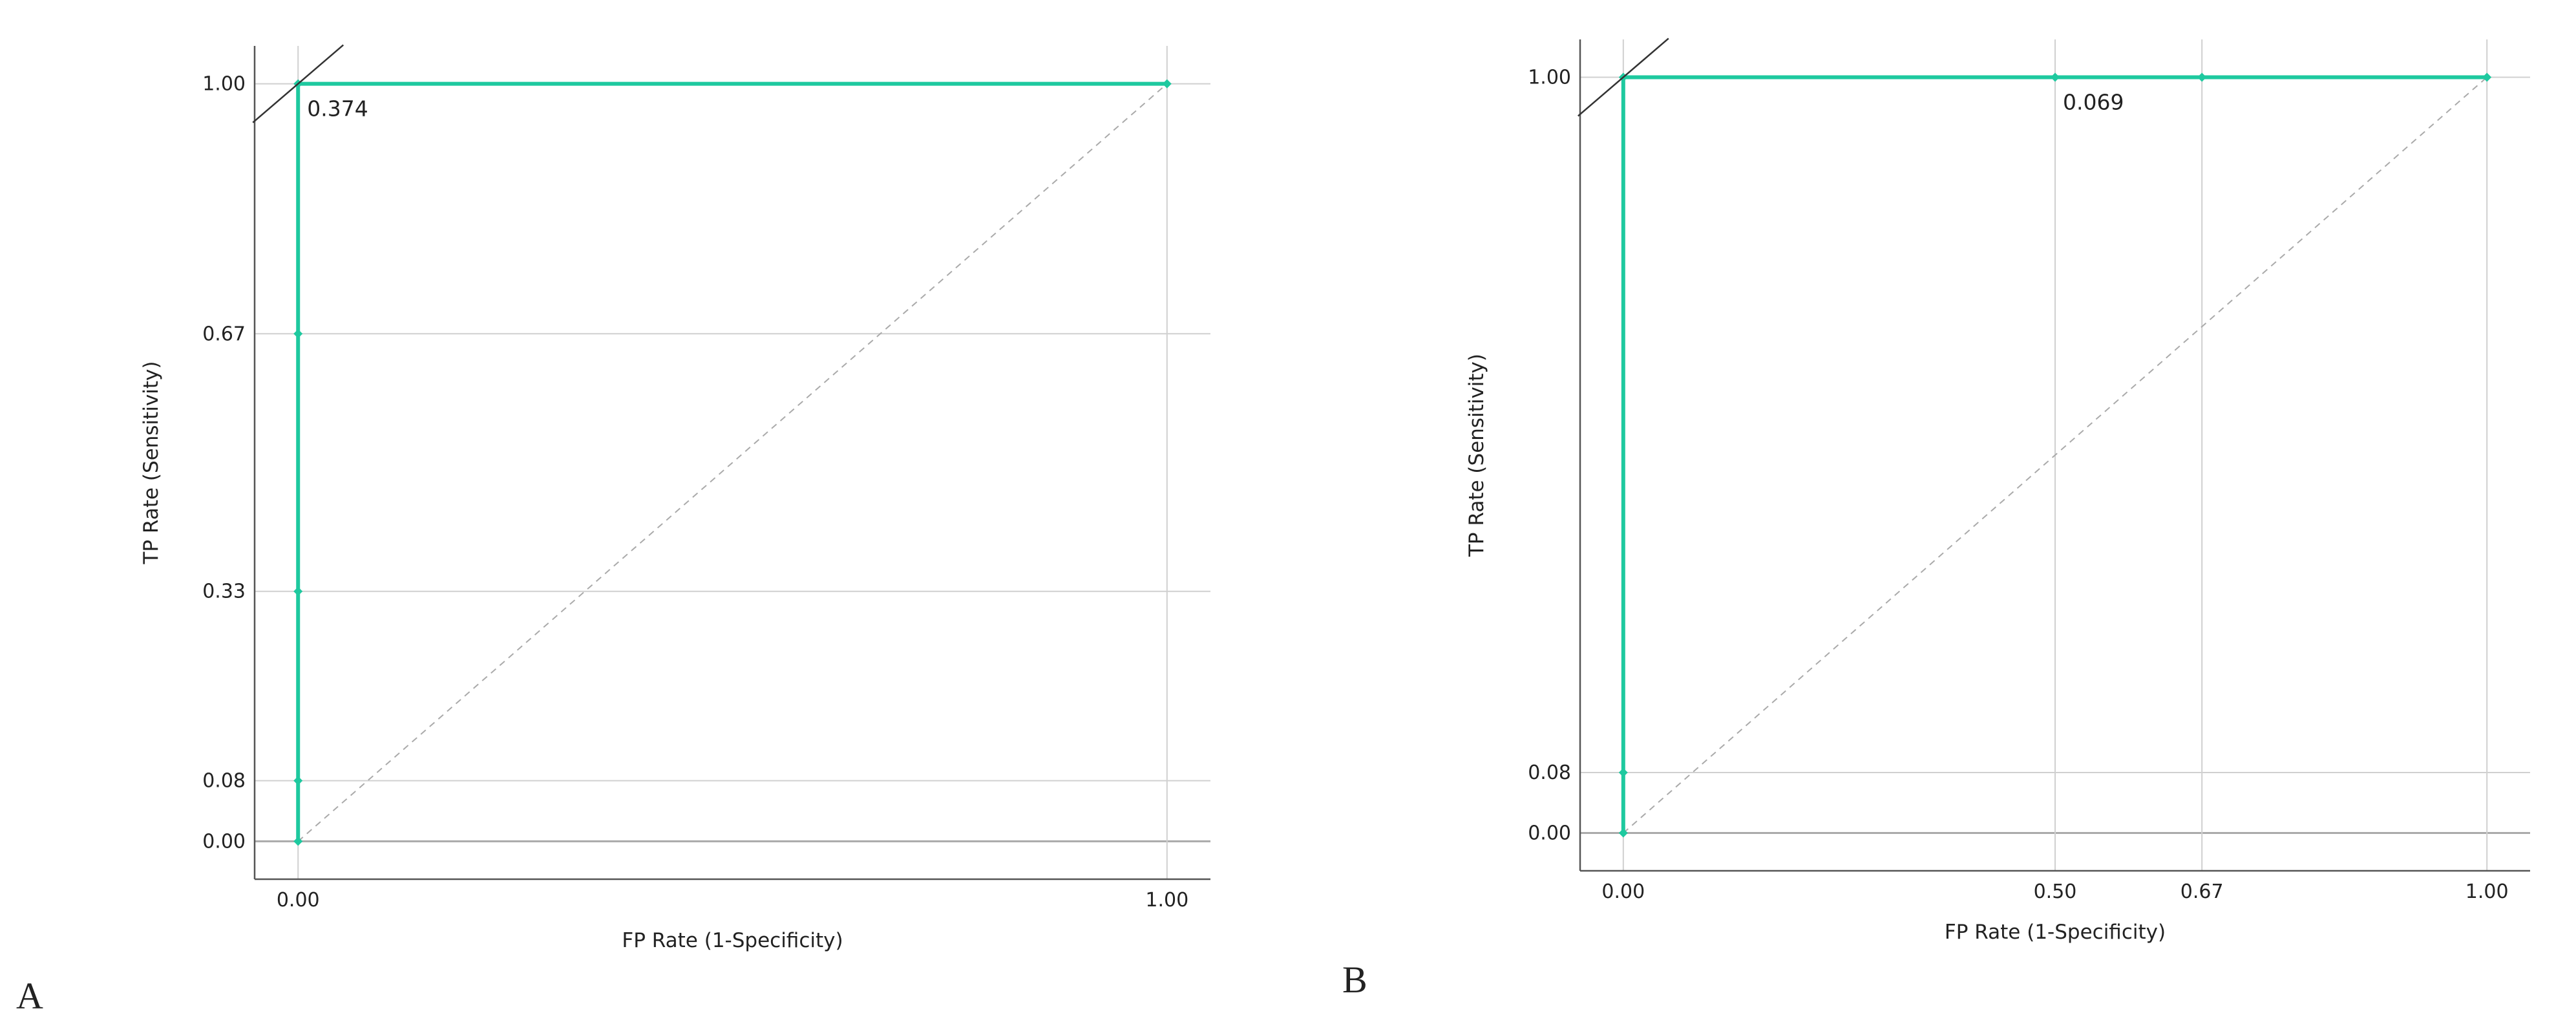  I want to click on x-tick-label: 0.67, so click(2202, 892).